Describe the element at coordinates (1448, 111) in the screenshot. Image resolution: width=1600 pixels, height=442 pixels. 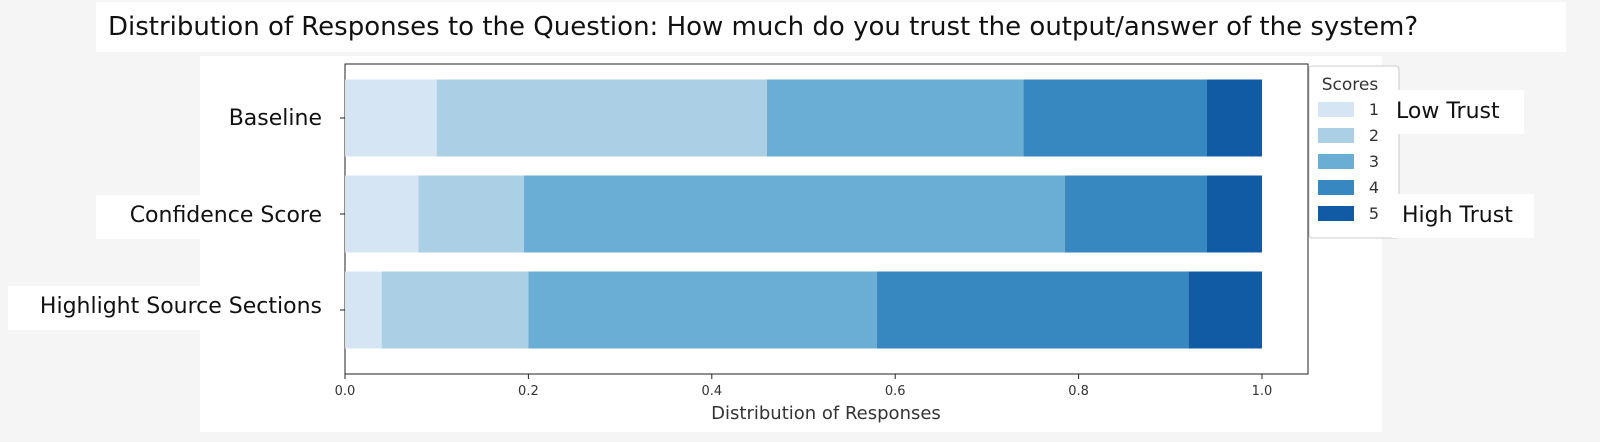
I see `low-trust-annotation: Low Trust` at that location.